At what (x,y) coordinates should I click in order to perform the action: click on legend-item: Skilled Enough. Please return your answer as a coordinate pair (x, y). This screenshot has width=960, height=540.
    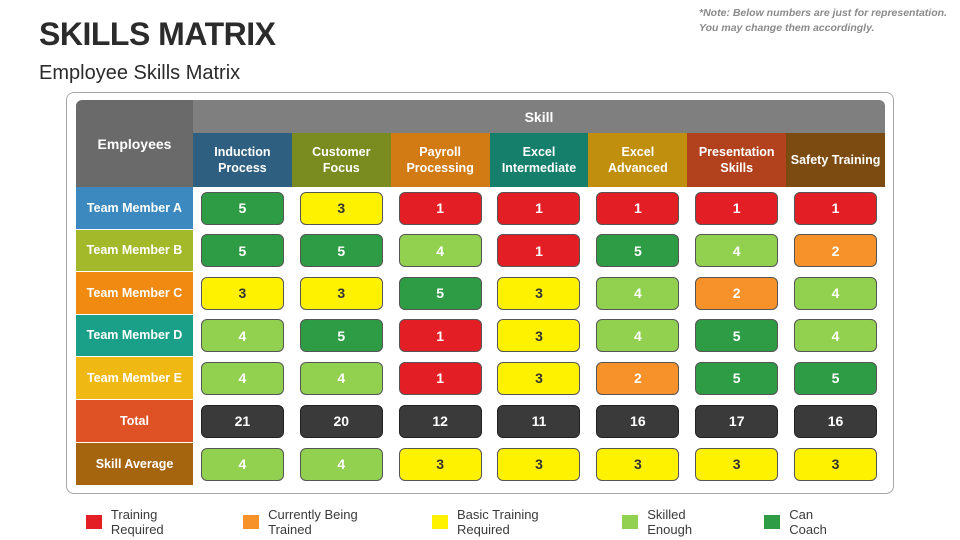
    Looking at the image, I should click on (675, 522).